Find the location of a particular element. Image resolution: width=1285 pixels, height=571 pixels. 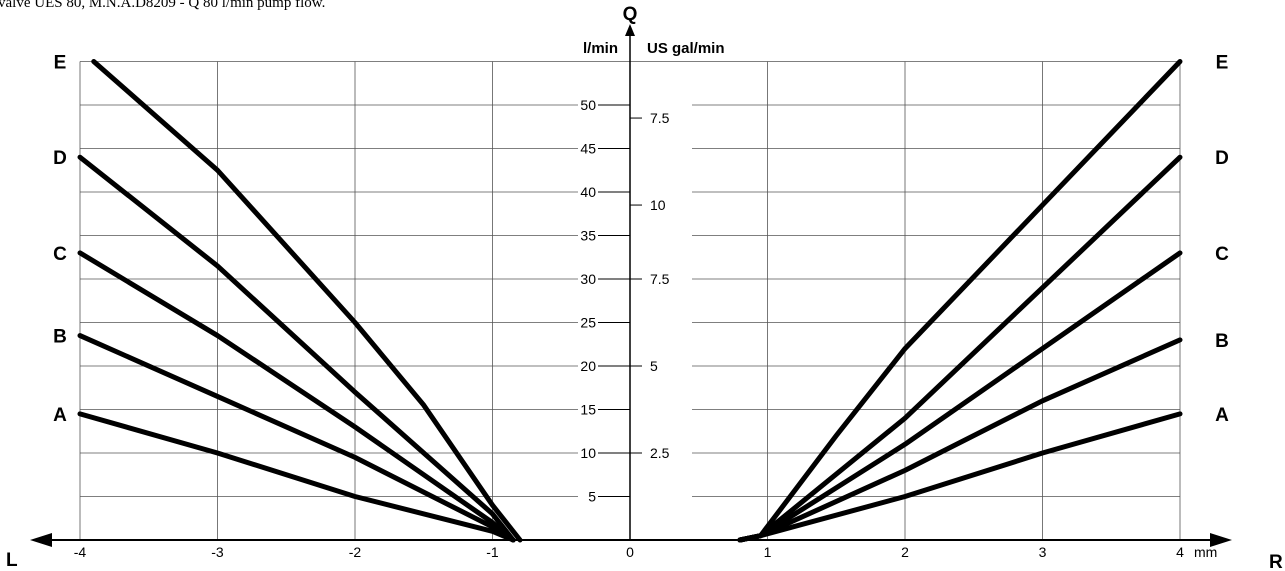

x-tick-label: 3 is located at coordinates (1043, 552).